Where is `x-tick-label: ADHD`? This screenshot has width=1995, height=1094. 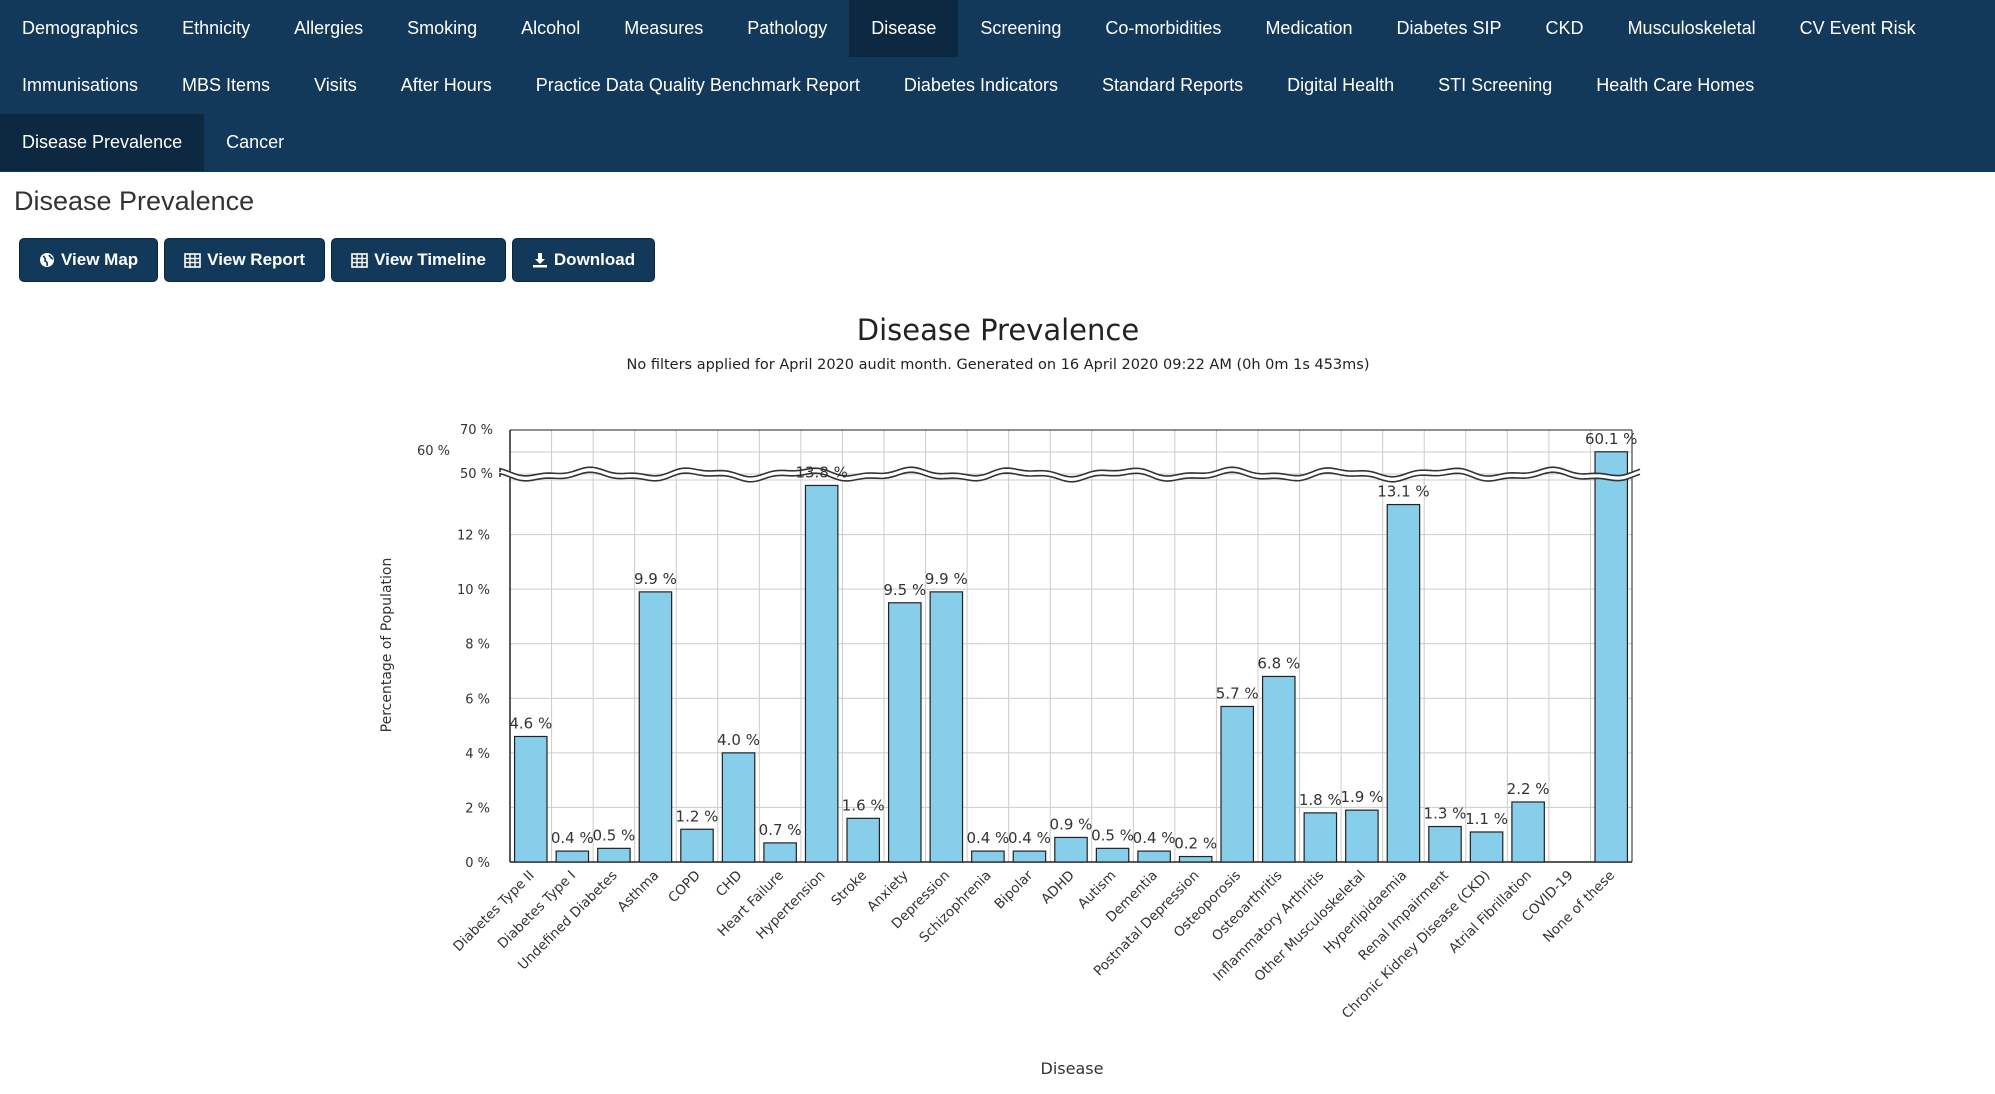
x-tick-label: ADHD is located at coordinates (1058, 888).